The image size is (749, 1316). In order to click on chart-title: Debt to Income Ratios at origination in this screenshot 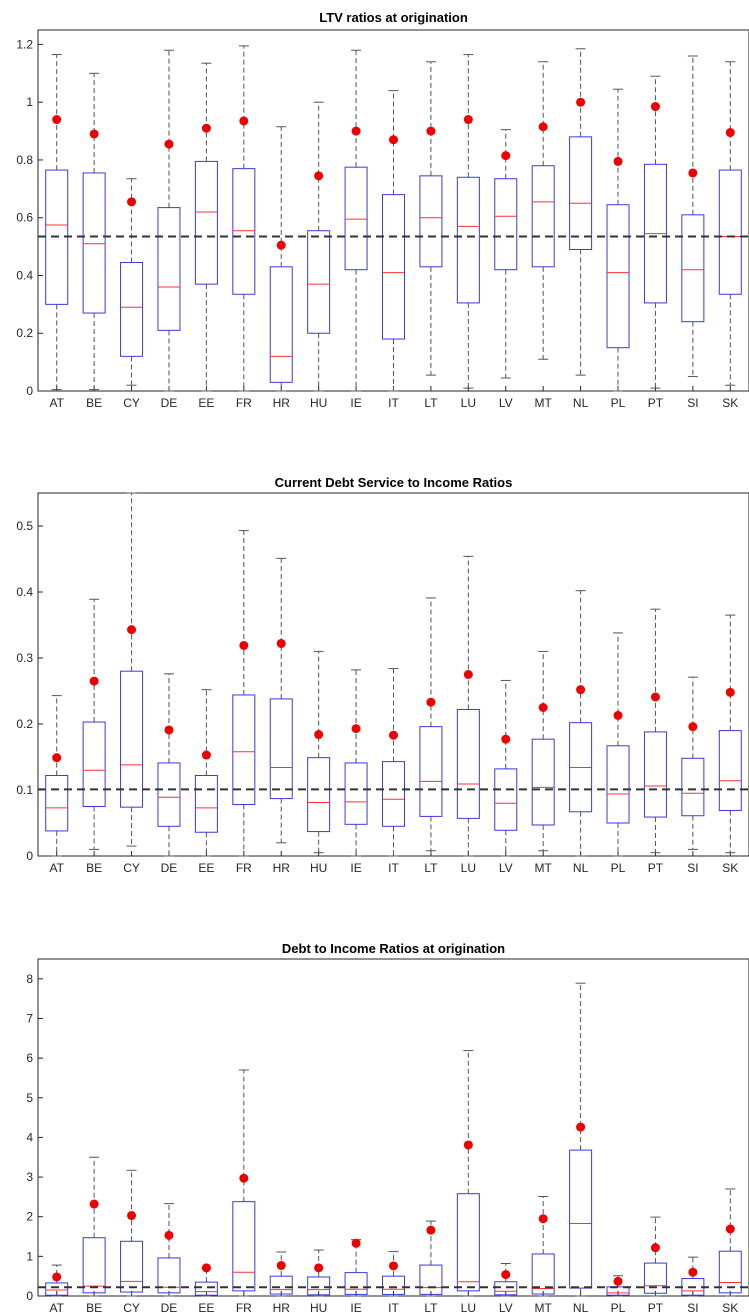, I will do `click(393, 948)`.